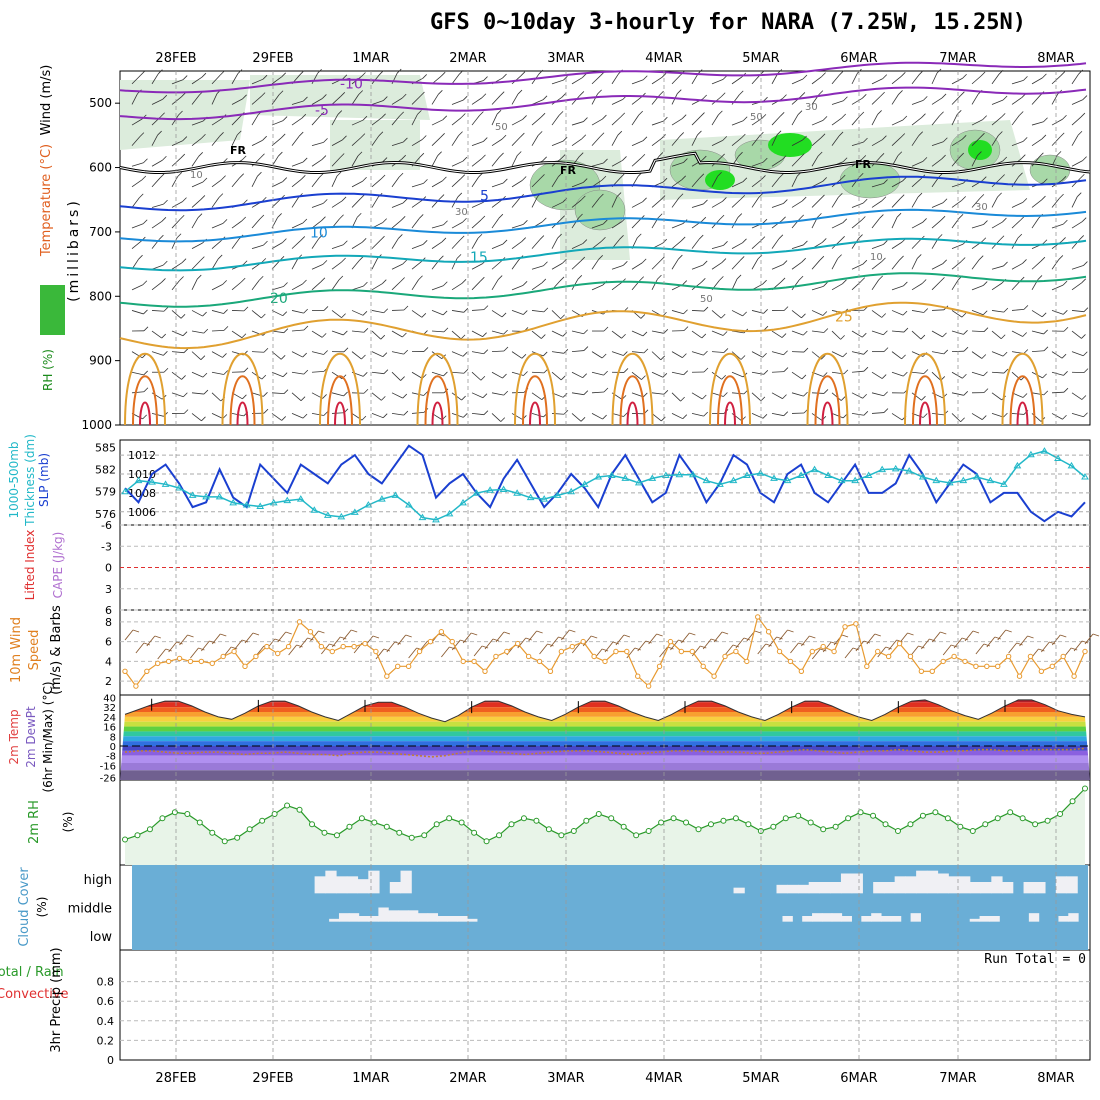  Describe the element at coordinates (882, 469) in the screenshot. I see `thickness-marker` at that location.